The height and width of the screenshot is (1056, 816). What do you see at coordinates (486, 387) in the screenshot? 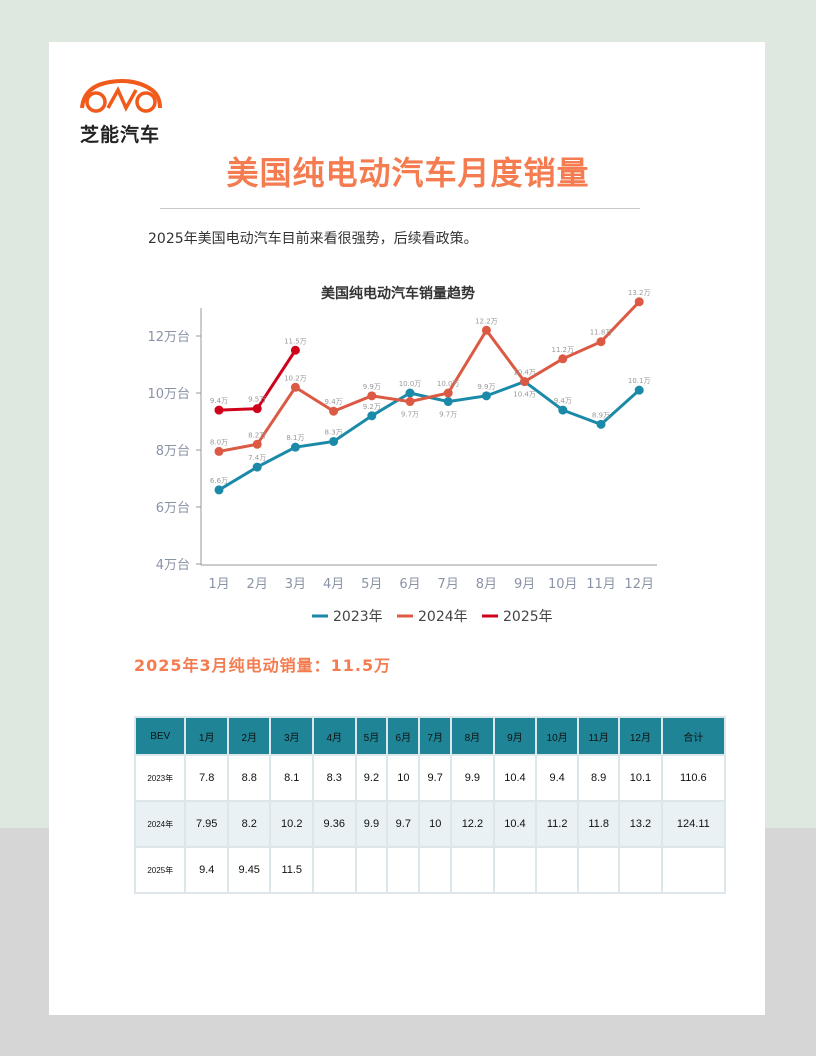
I see `data-label: 9.9万` at bounding box center [486, 387].